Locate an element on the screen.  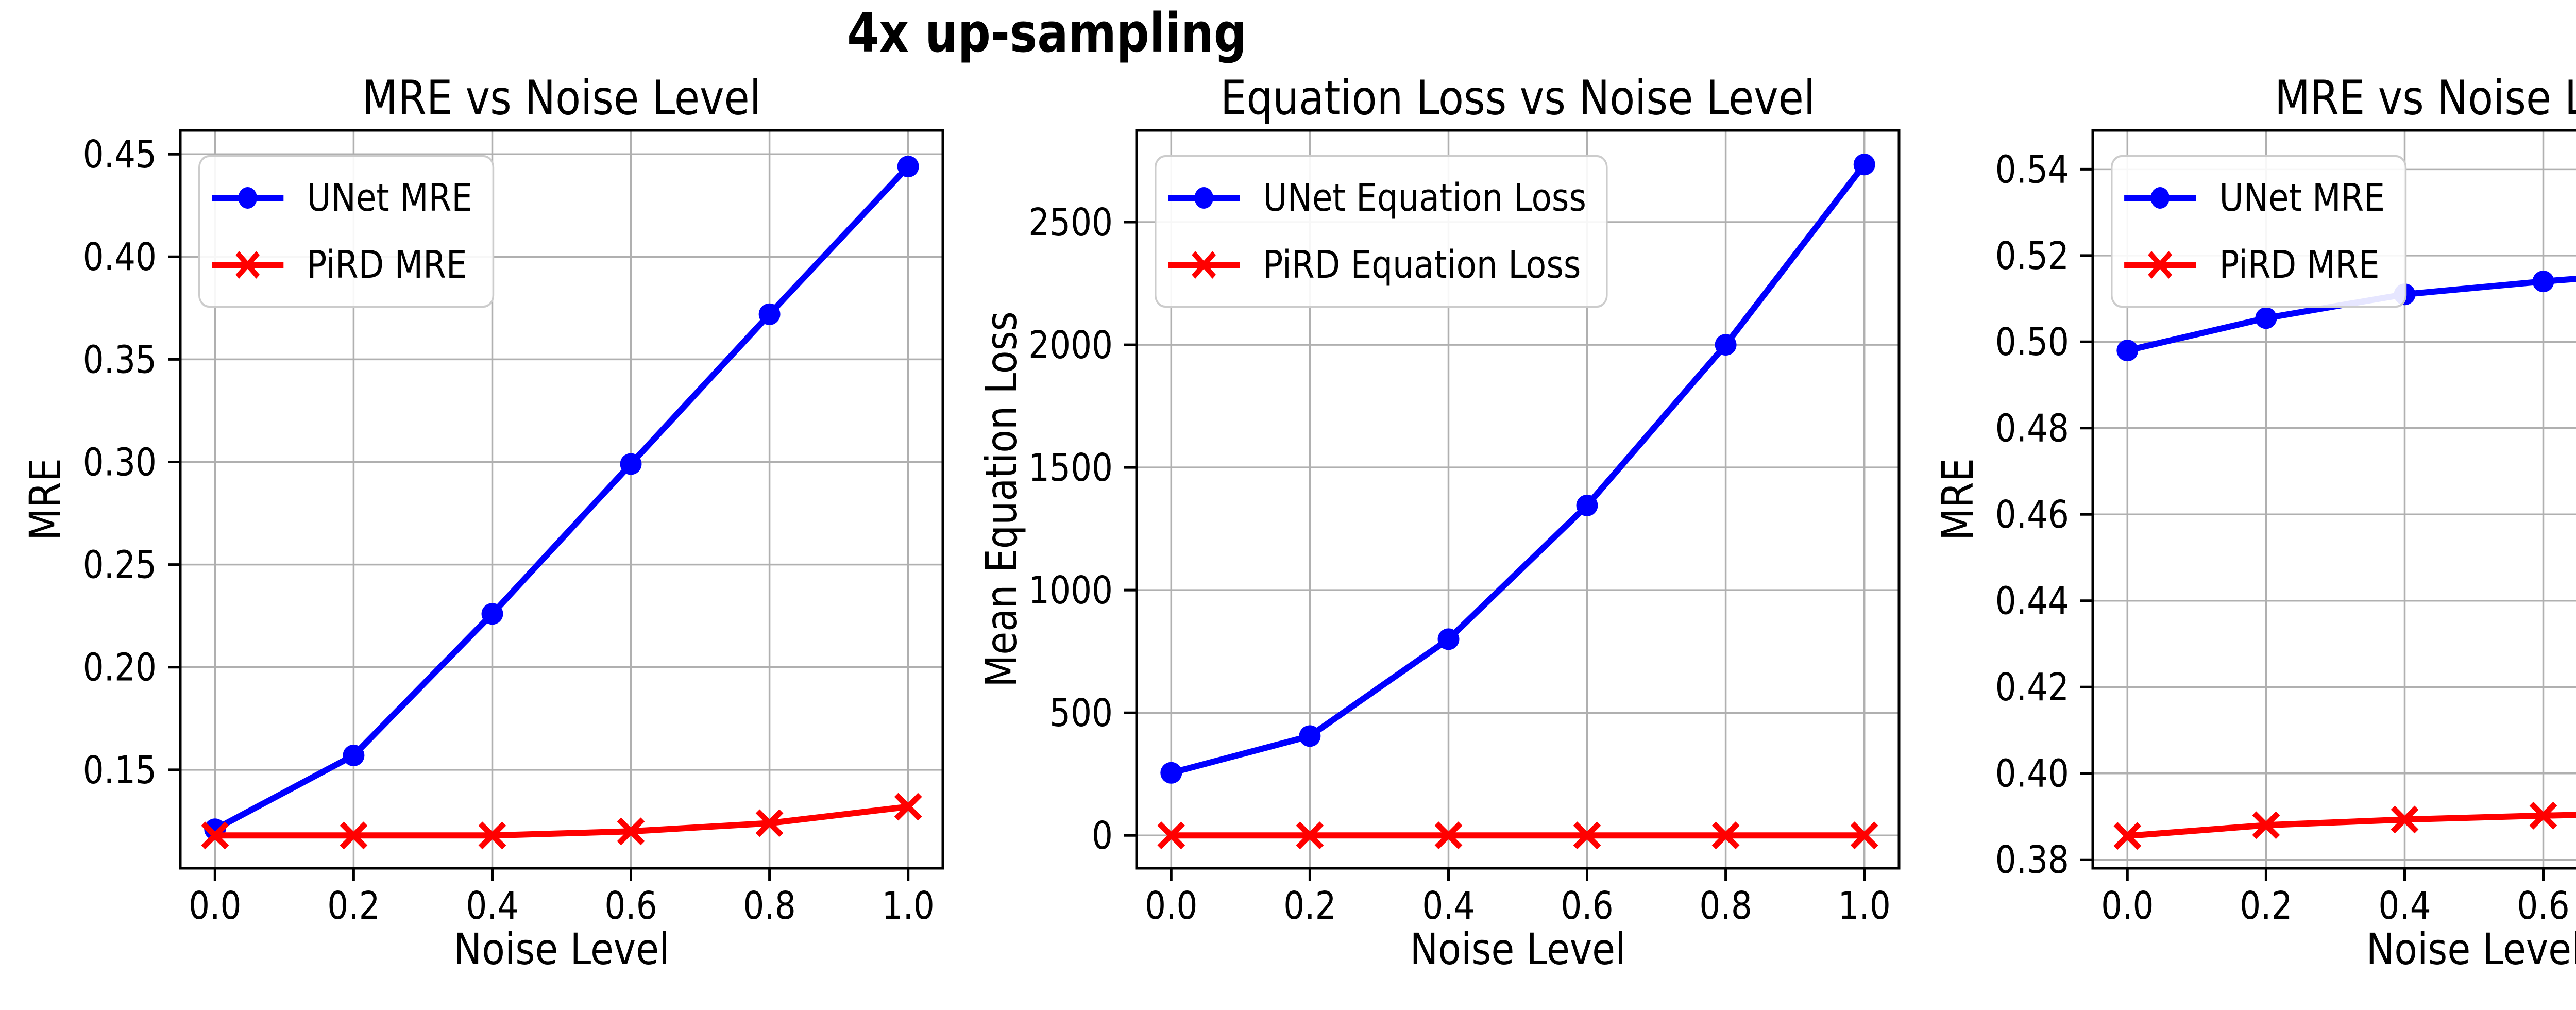
y-tick-label: 0 is located at coordinates (1102, 836).